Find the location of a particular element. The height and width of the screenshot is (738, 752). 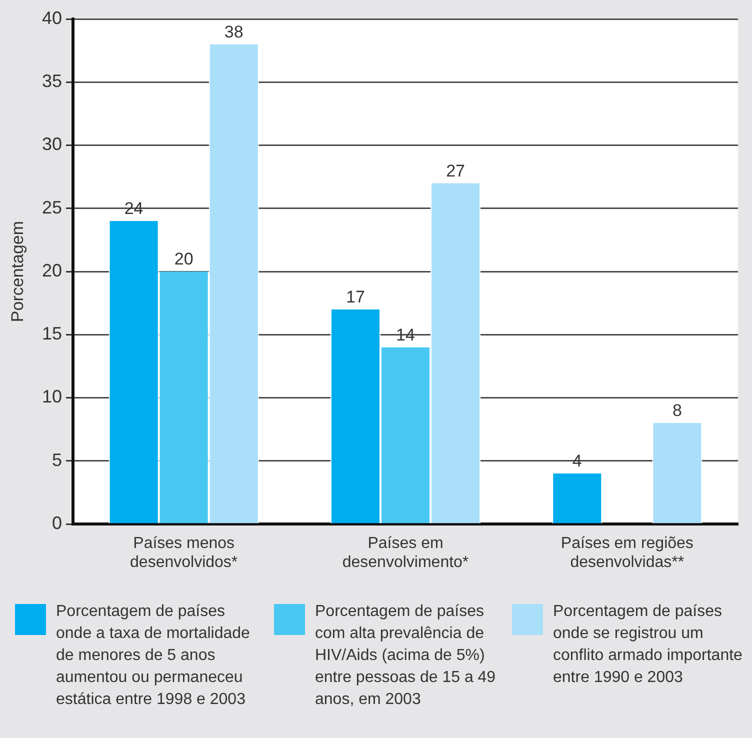

data-label: 38 is located at coordinates (234, 32).